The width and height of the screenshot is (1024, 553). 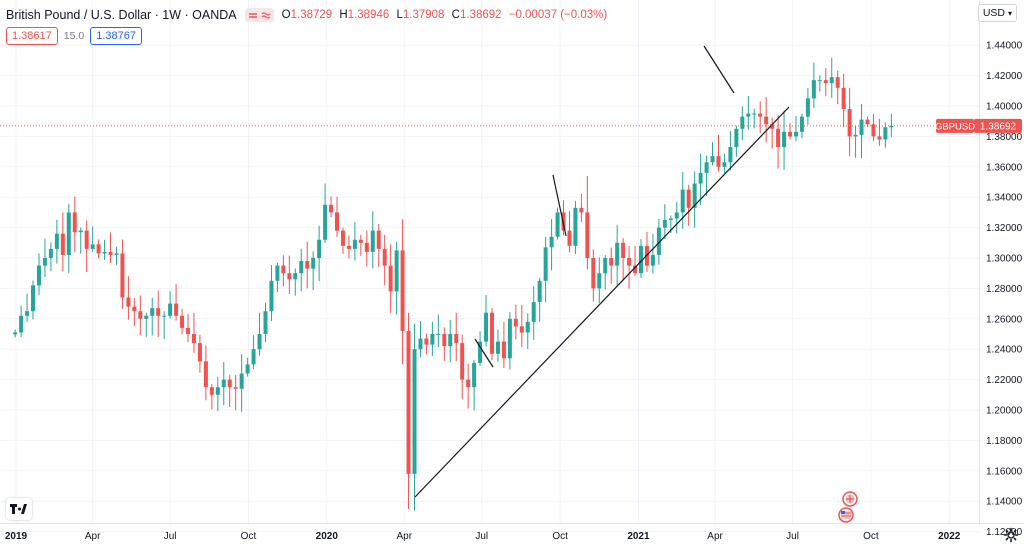 I want to click on currency-button: USD ▾, so click(x=997, y=13).